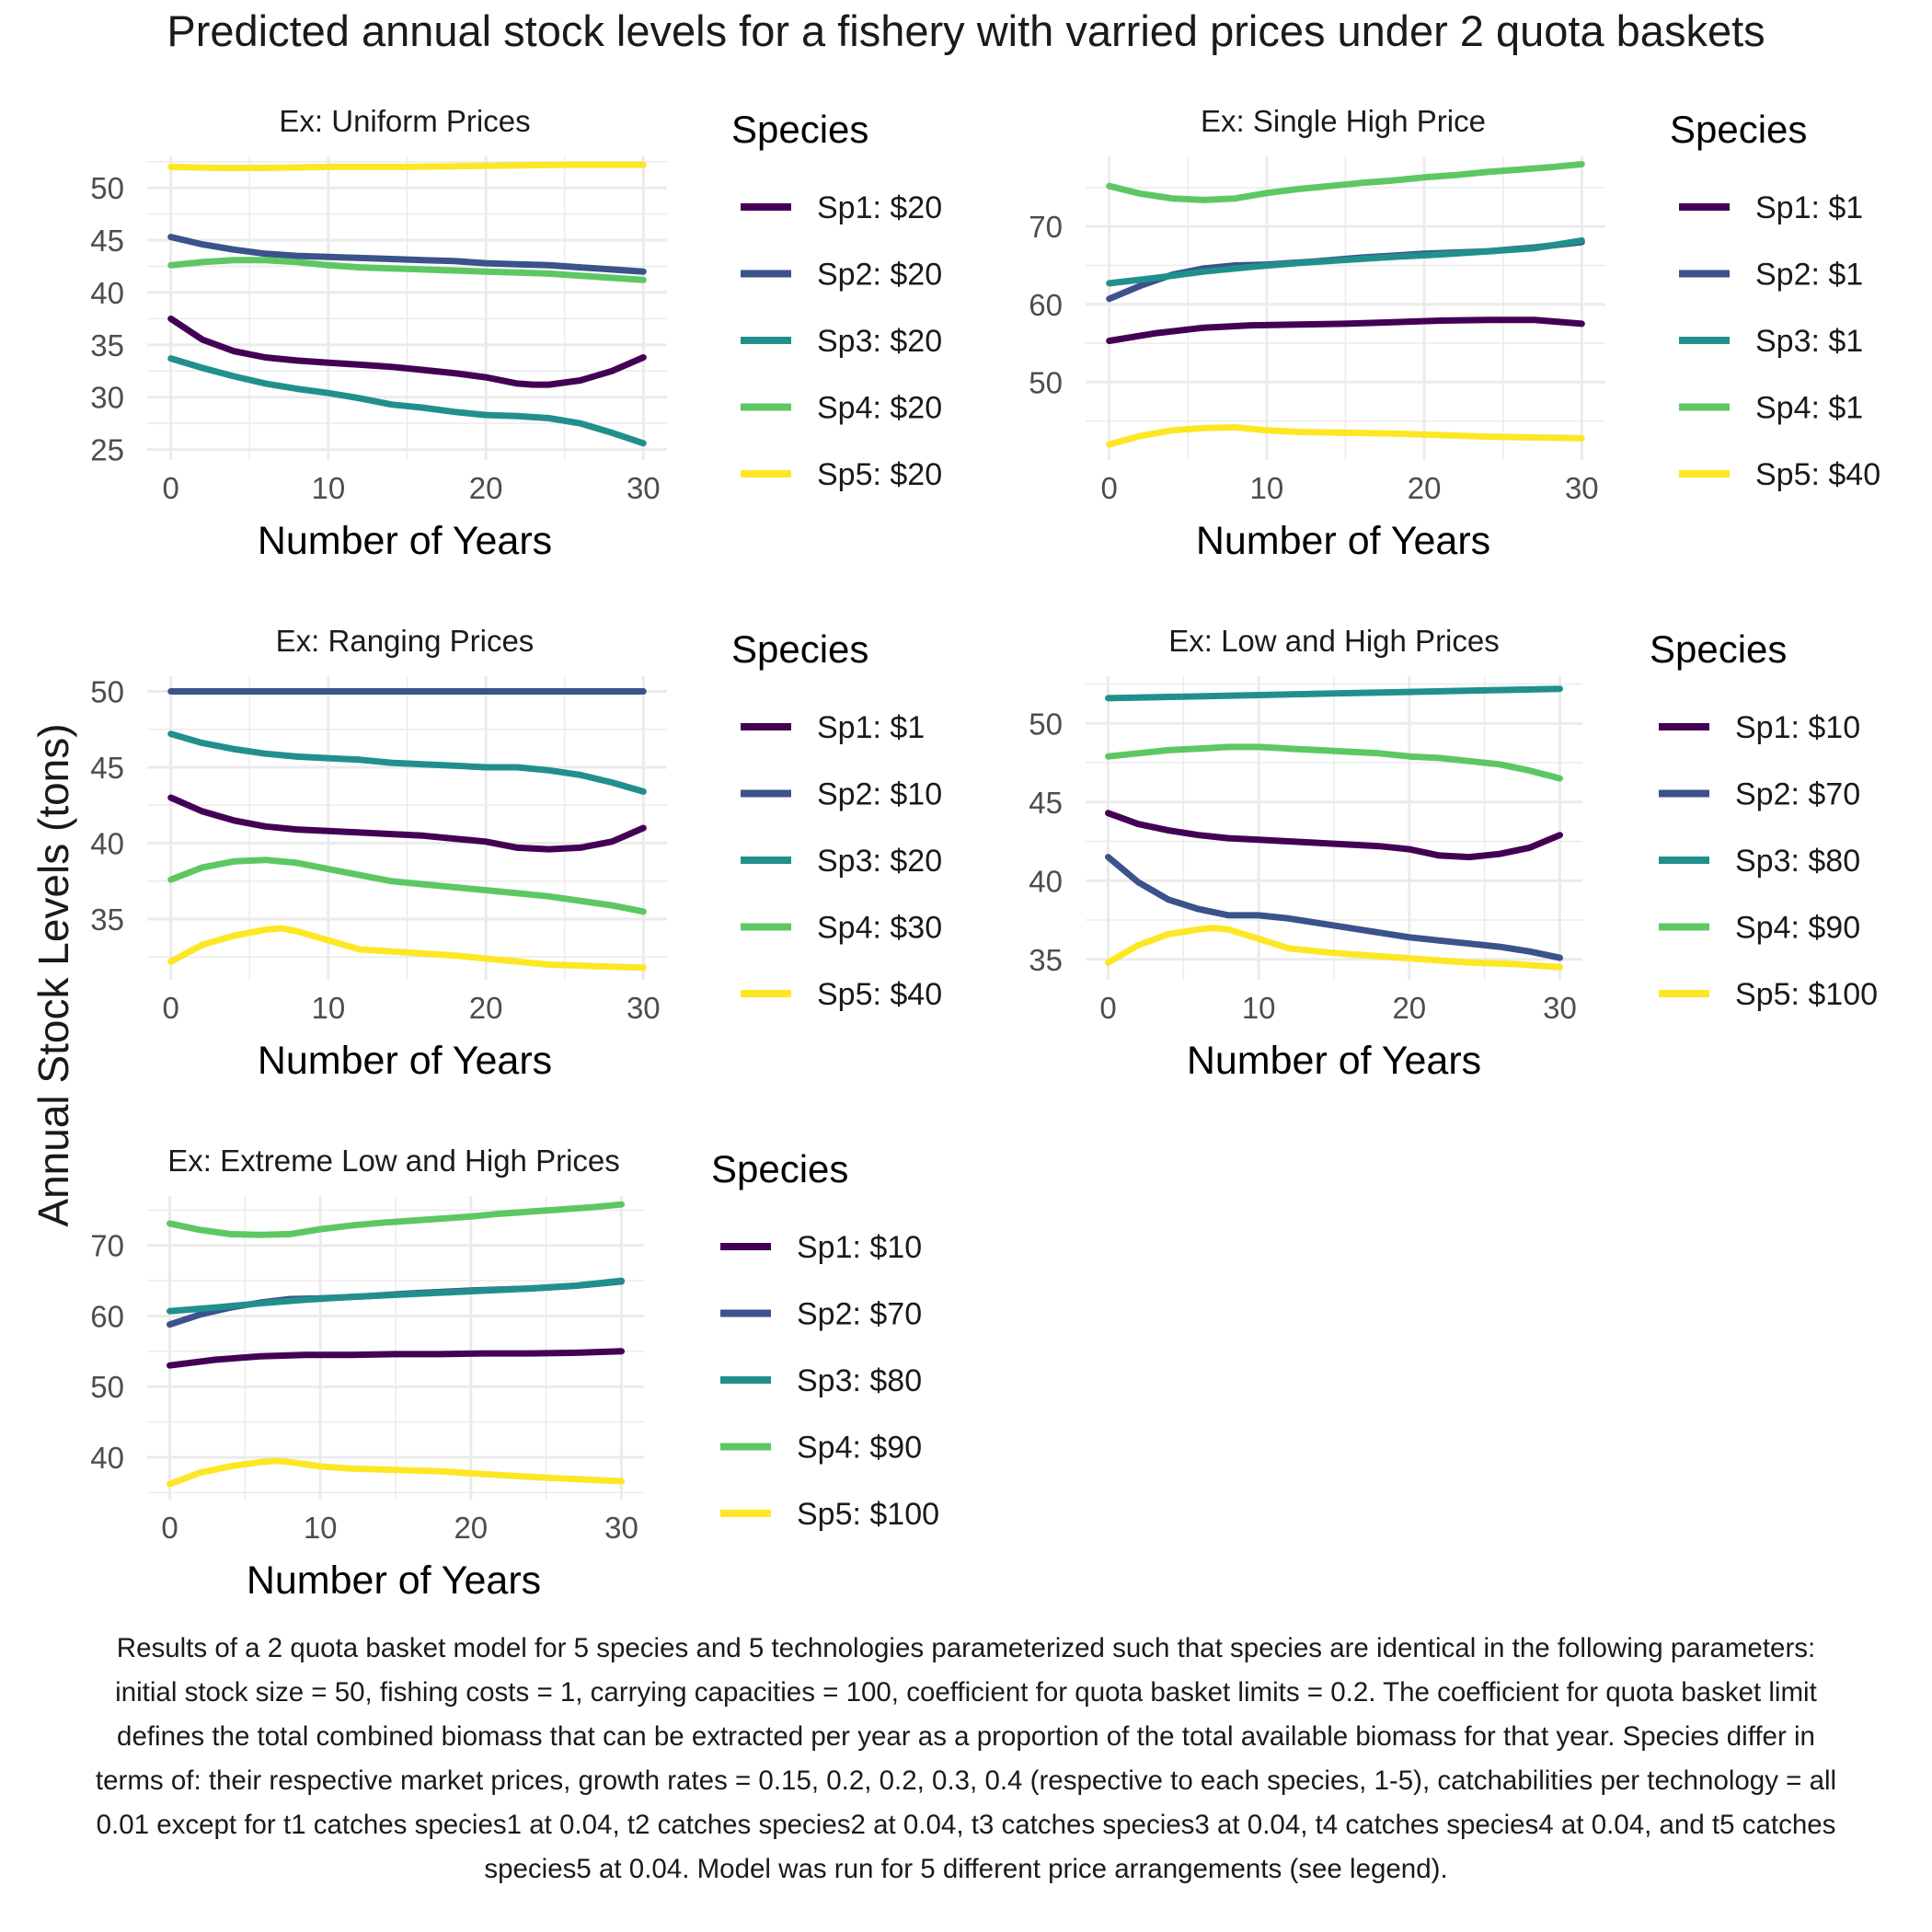  I want to click on legend-label: Sp4: $20, so click(879, 408).